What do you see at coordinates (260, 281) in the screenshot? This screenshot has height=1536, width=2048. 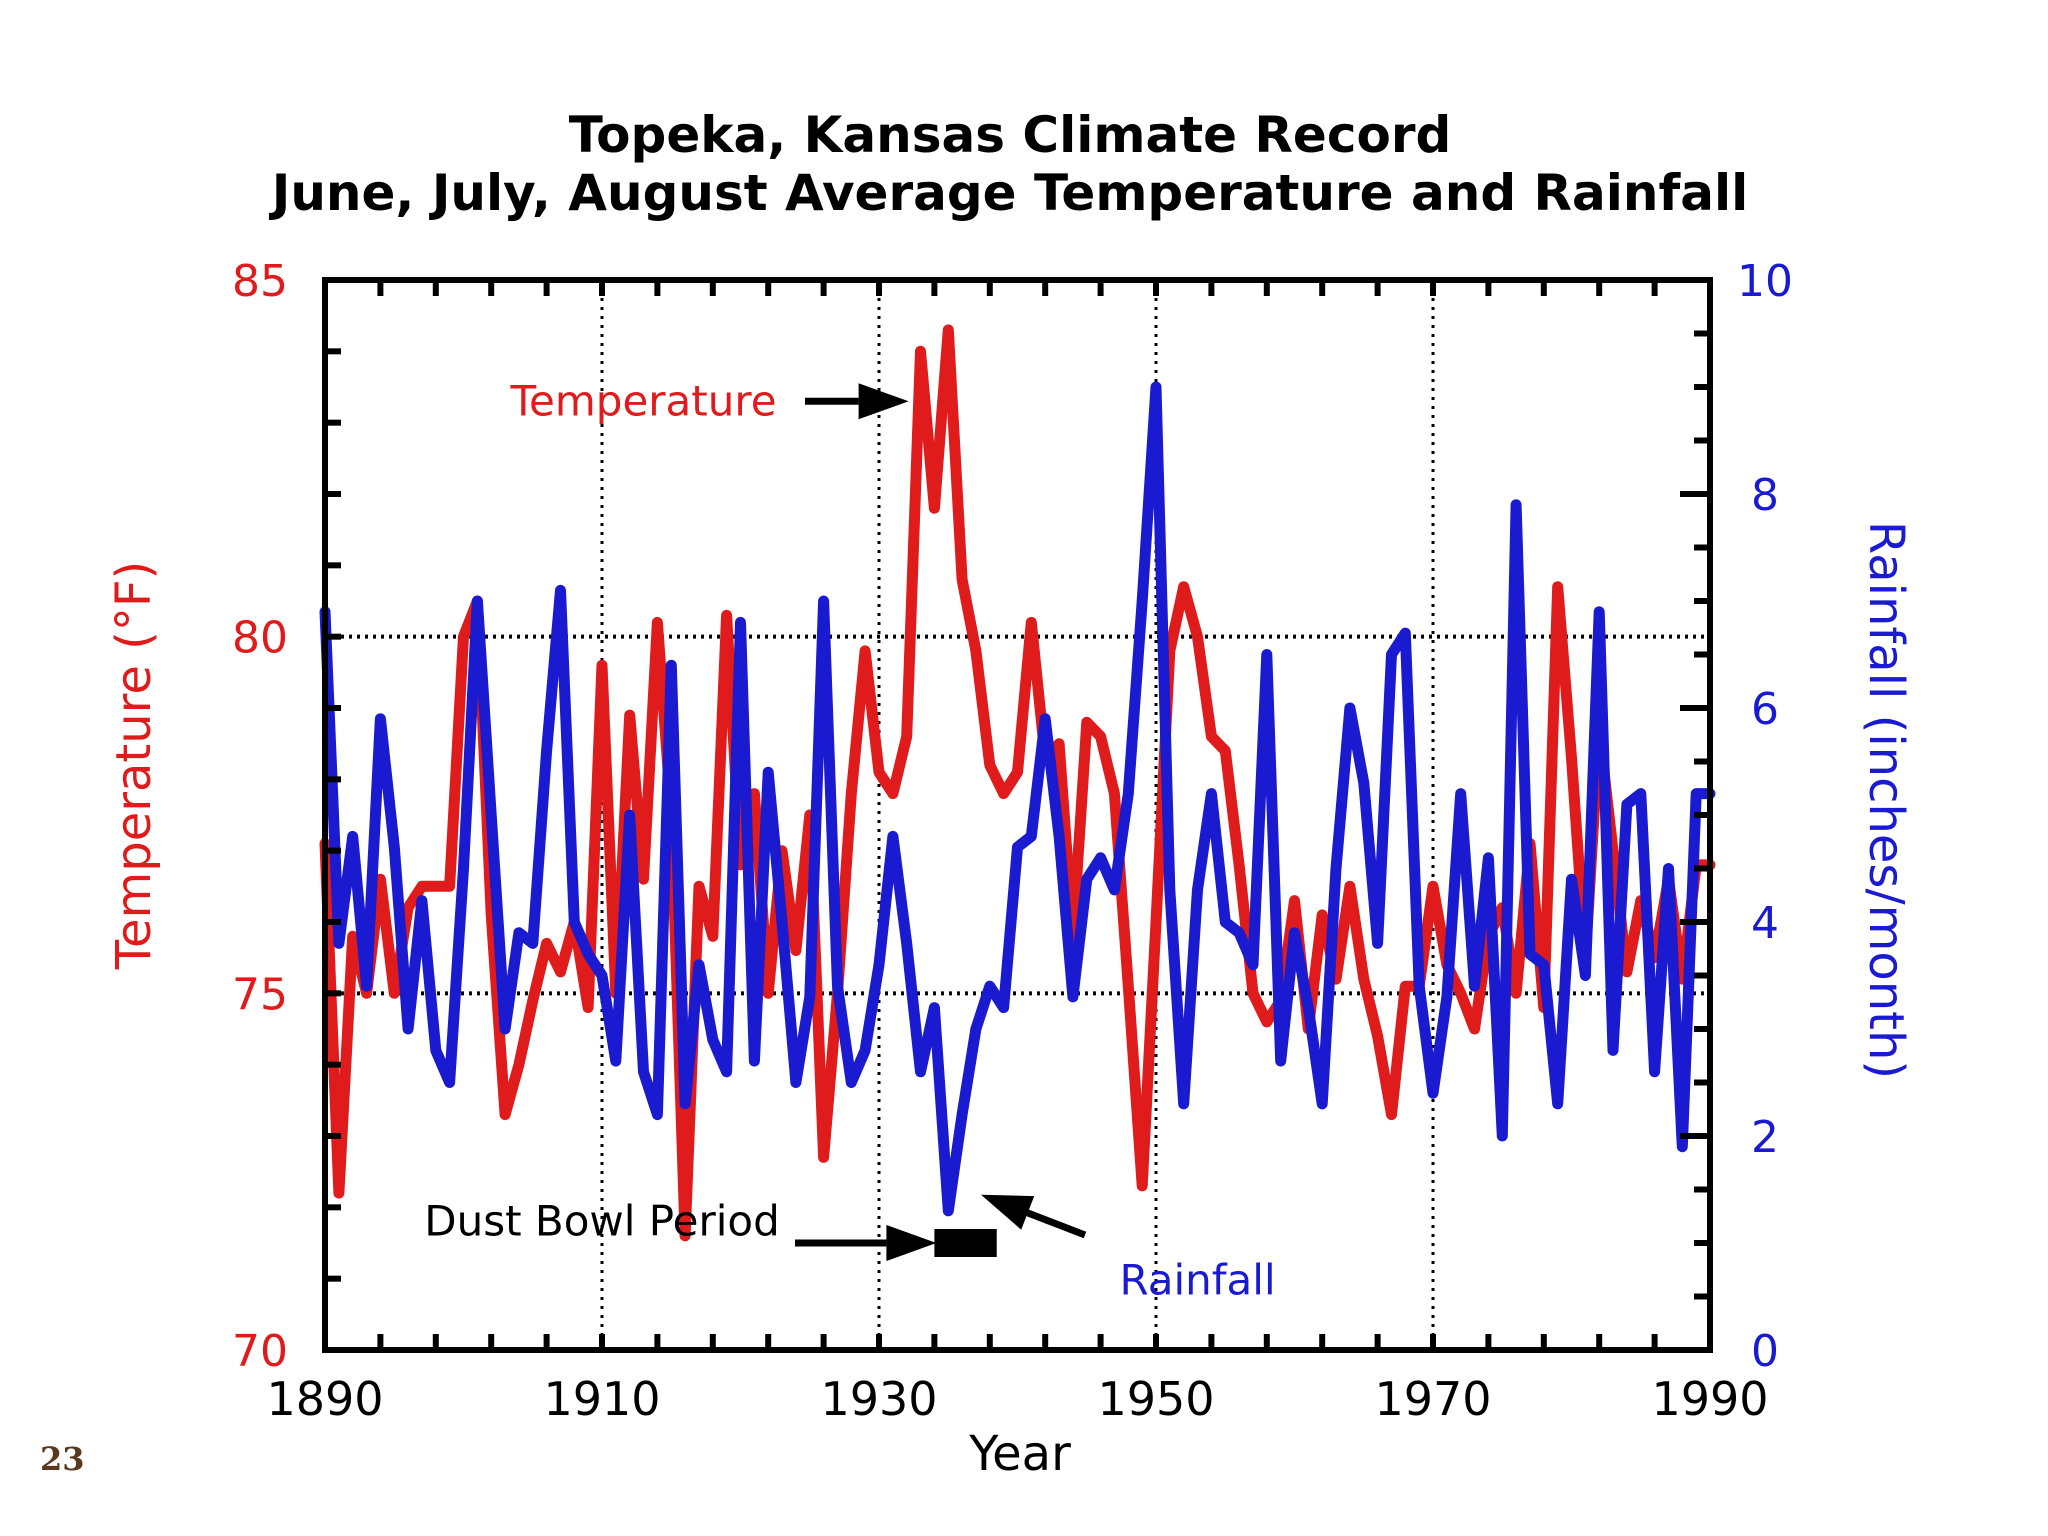 I see `y-left-tick-label: 85` at bounding box center [260, 281].